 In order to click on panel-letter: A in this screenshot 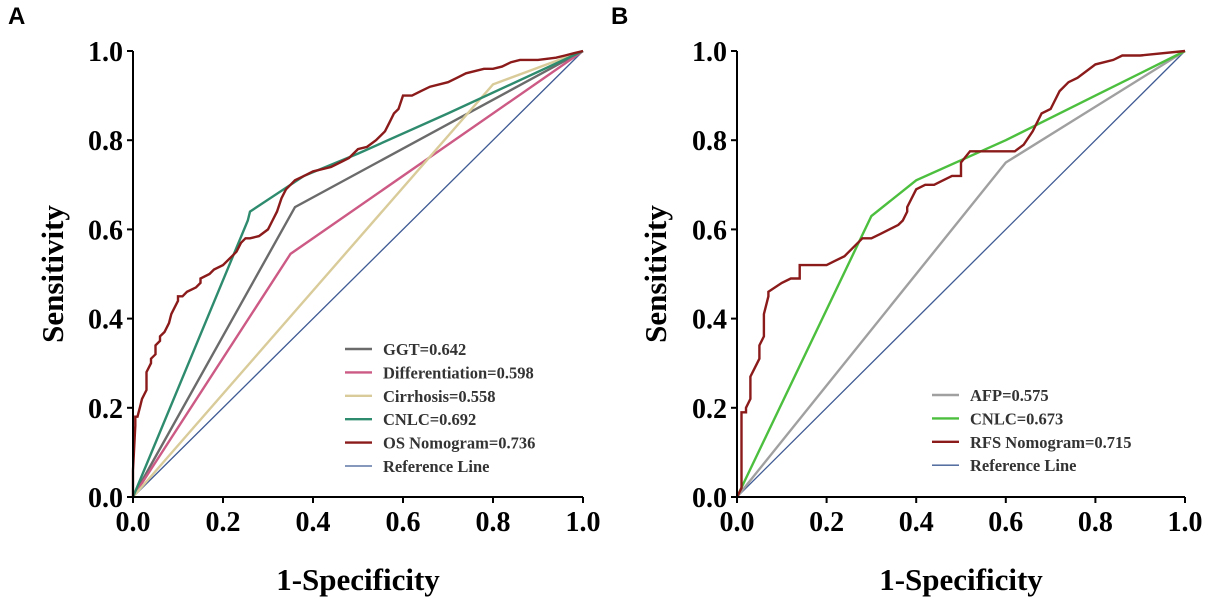, I will do `click(16, 16)`.